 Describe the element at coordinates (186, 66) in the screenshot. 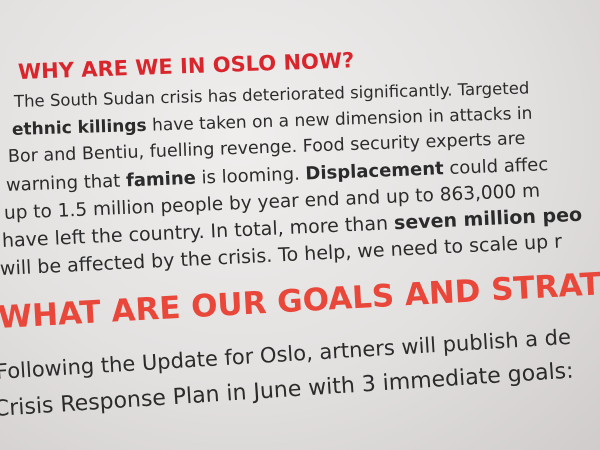

I see `section-heading: WHY ARE WE IN OSLO NOW?` at that location.